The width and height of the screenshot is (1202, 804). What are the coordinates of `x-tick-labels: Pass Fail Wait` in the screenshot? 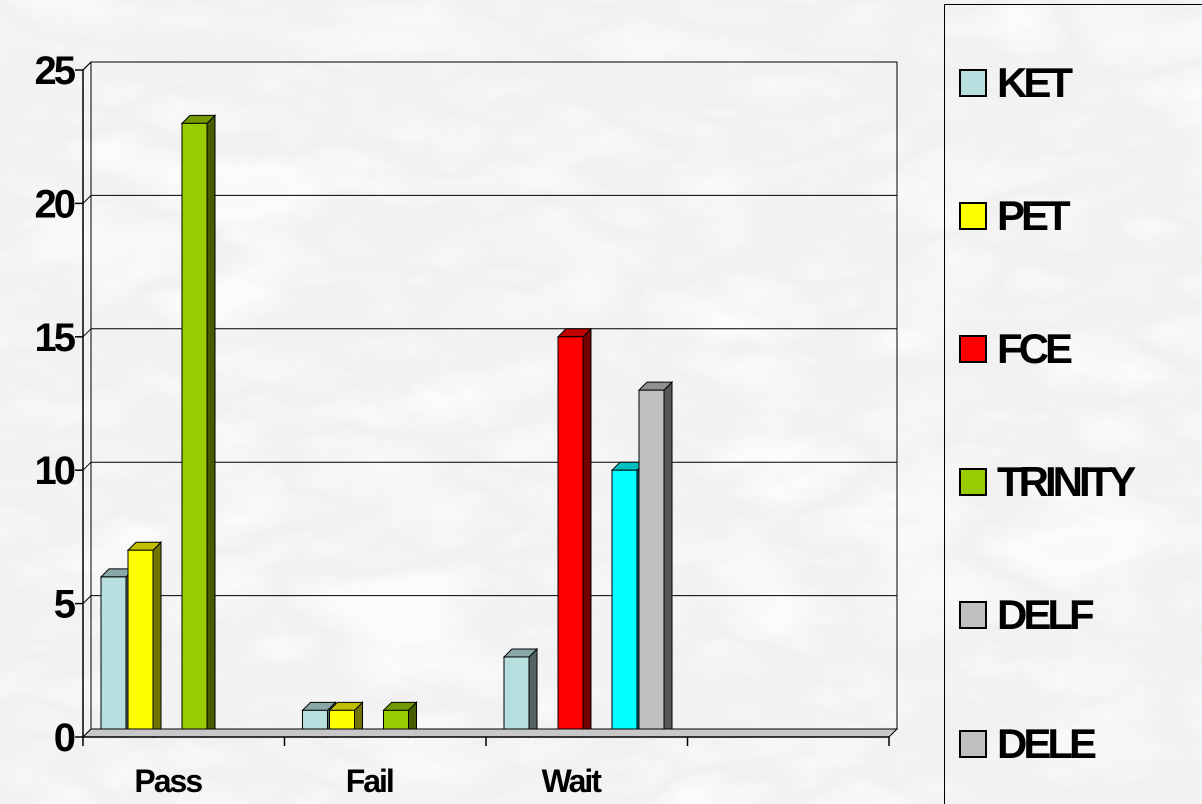 It's located at (369, 781).